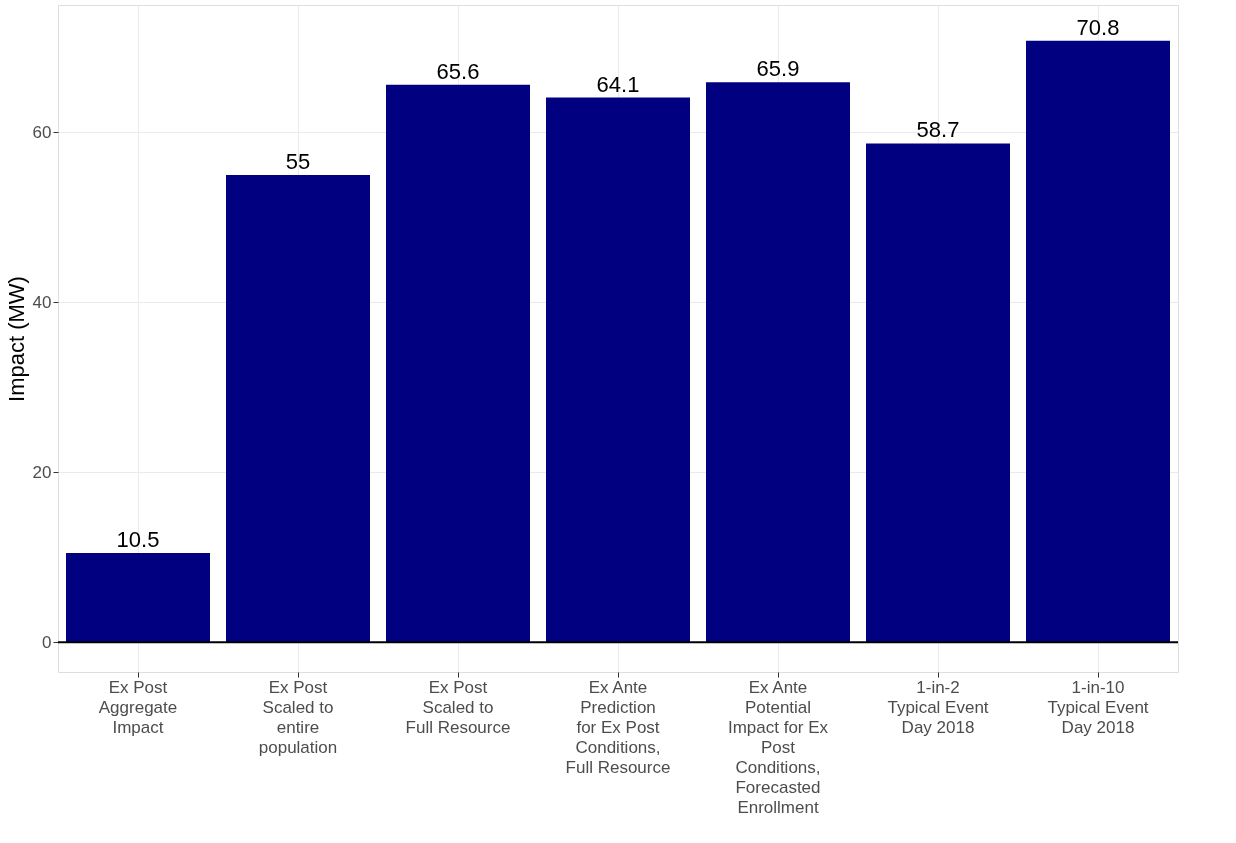  Describe the element at coordinates (1098, 27) in the screenshot. I see `data-label: 70.8` at that location.